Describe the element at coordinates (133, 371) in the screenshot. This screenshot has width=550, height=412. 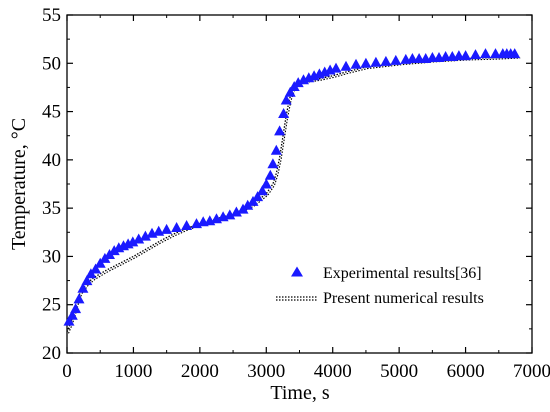
I see `x-tick-label: 1000` at that location.